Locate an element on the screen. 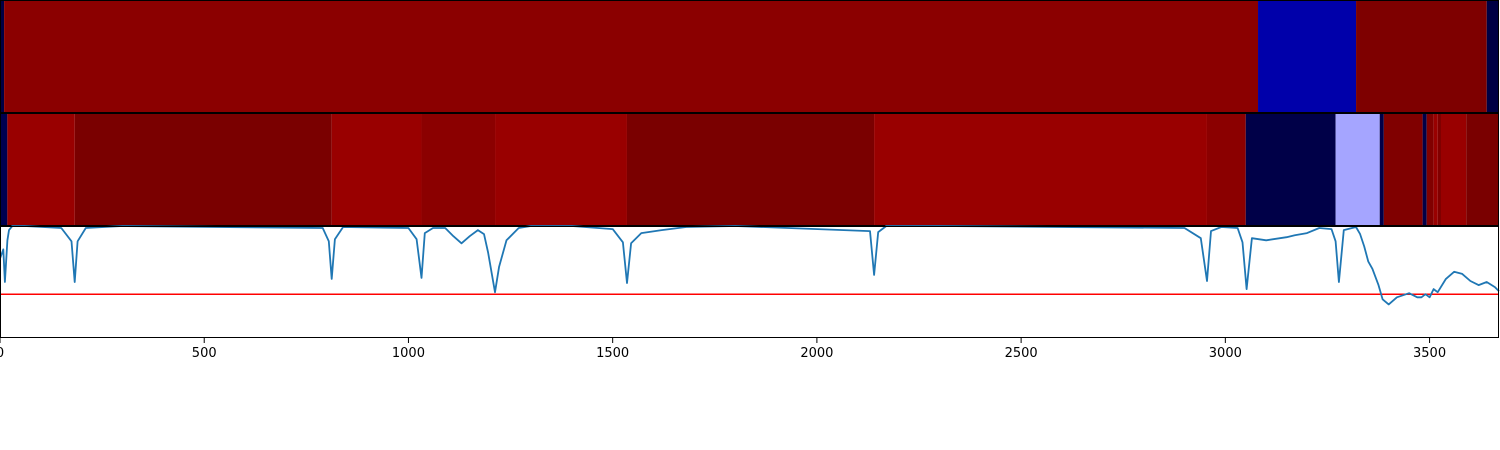  x-tick-label: 3000 is located at coordinates (1225, 353).